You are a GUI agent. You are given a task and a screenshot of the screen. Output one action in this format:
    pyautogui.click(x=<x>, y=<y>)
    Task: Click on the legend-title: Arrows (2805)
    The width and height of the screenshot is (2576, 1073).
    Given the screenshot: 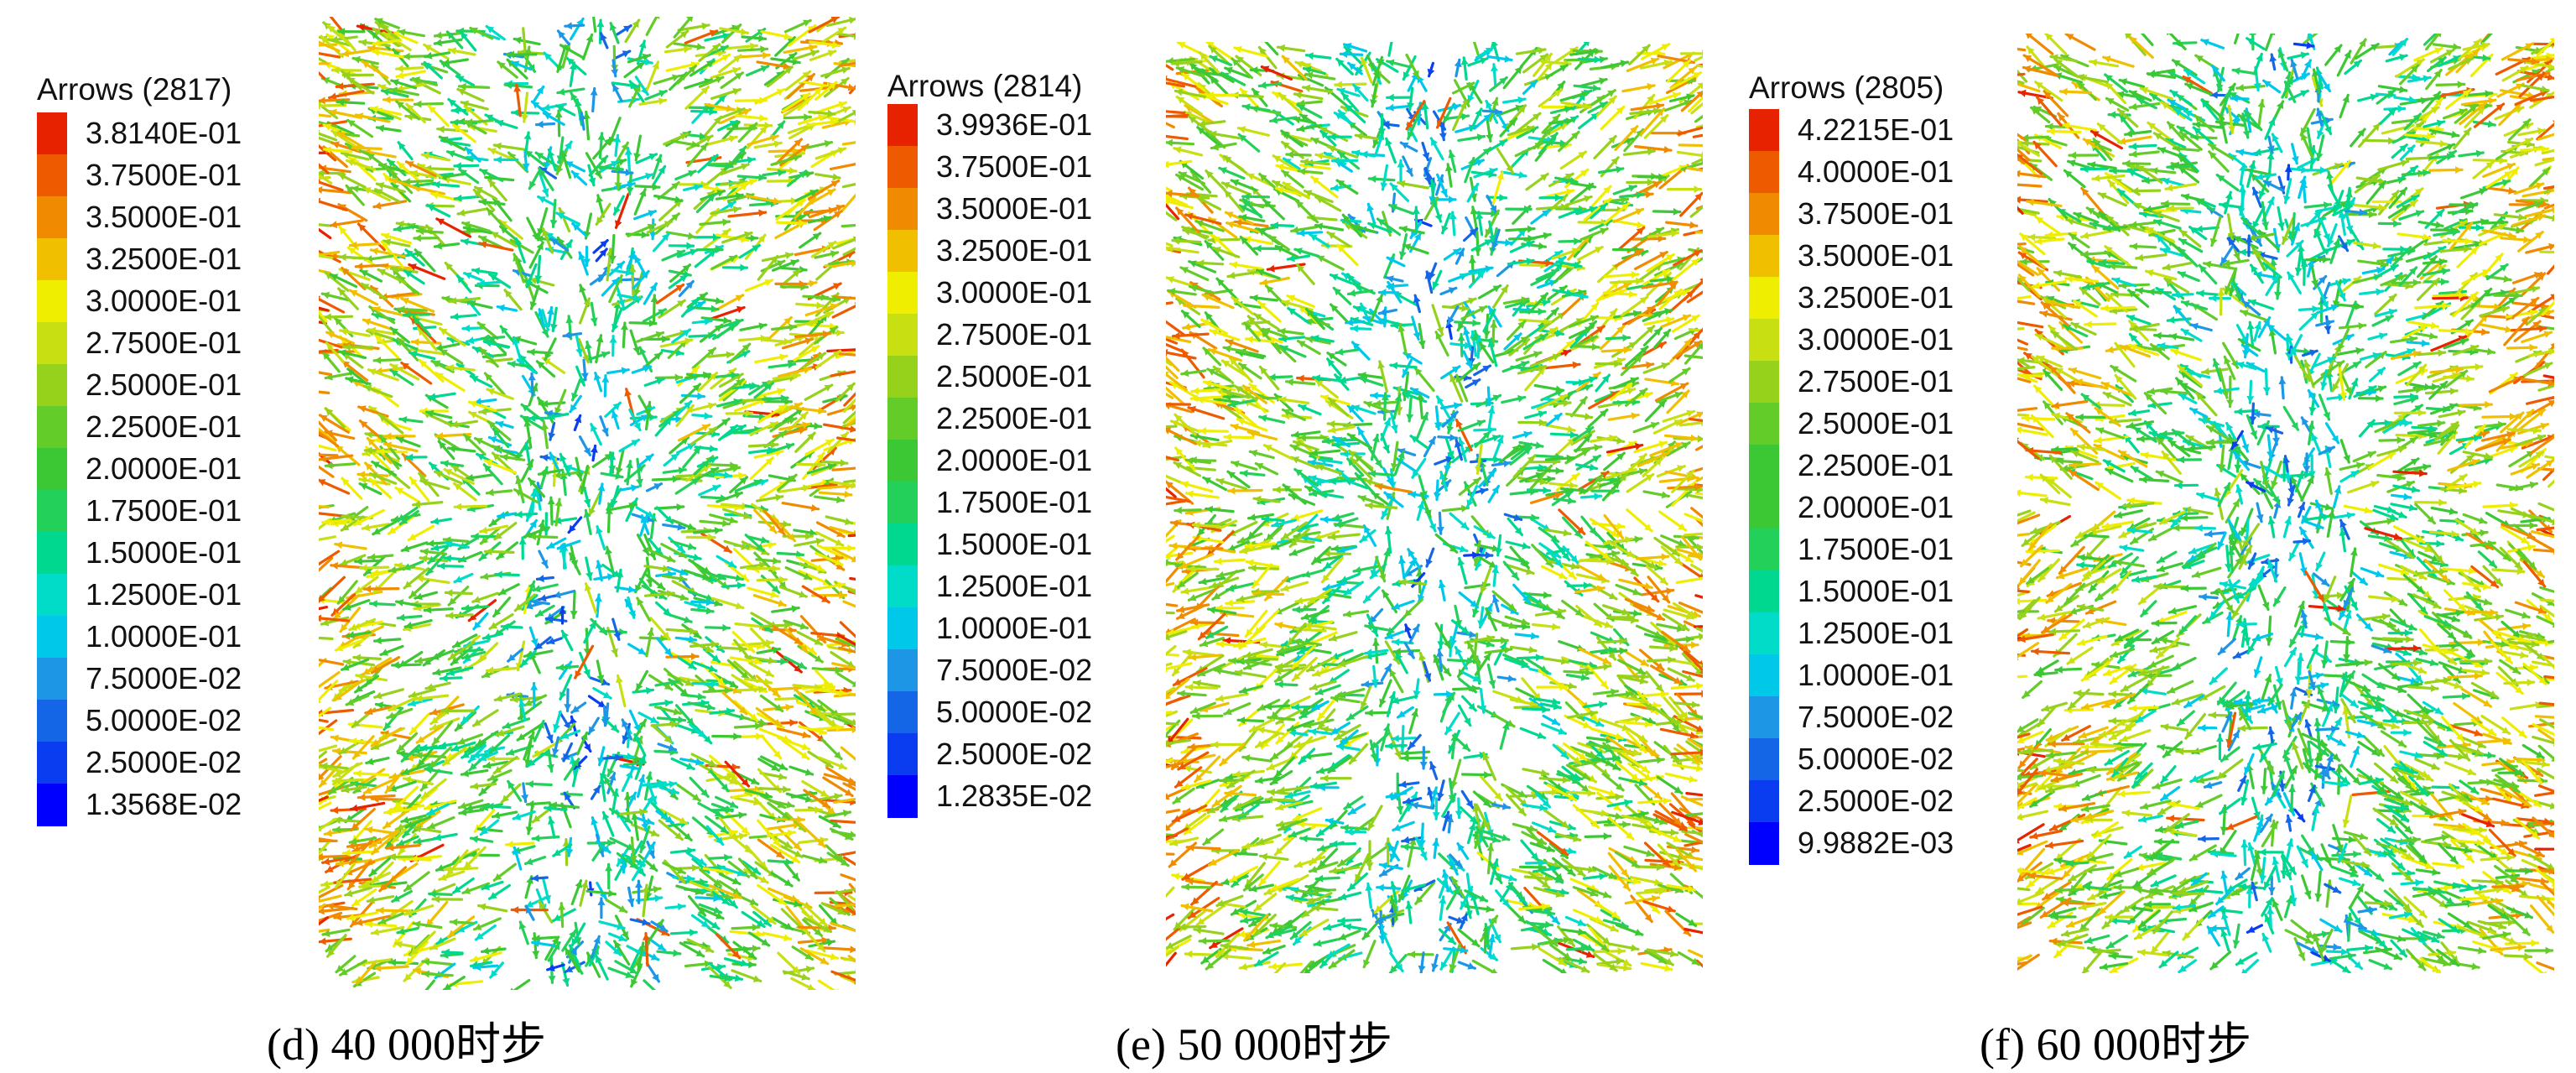 What is the action you would take?
    pyautogui.click(x=1846, y=88)
    